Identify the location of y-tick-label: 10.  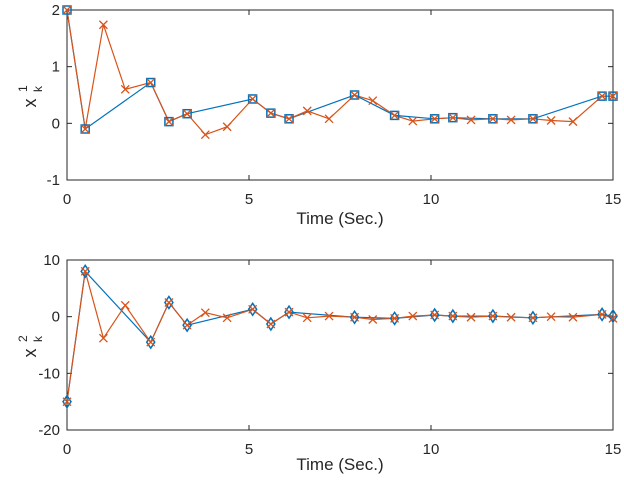
(51, 260).